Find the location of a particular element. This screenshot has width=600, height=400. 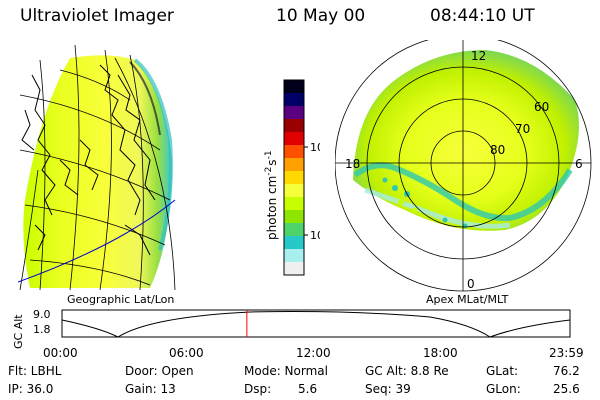

altitude-curve is located at coordinates (316, 324).